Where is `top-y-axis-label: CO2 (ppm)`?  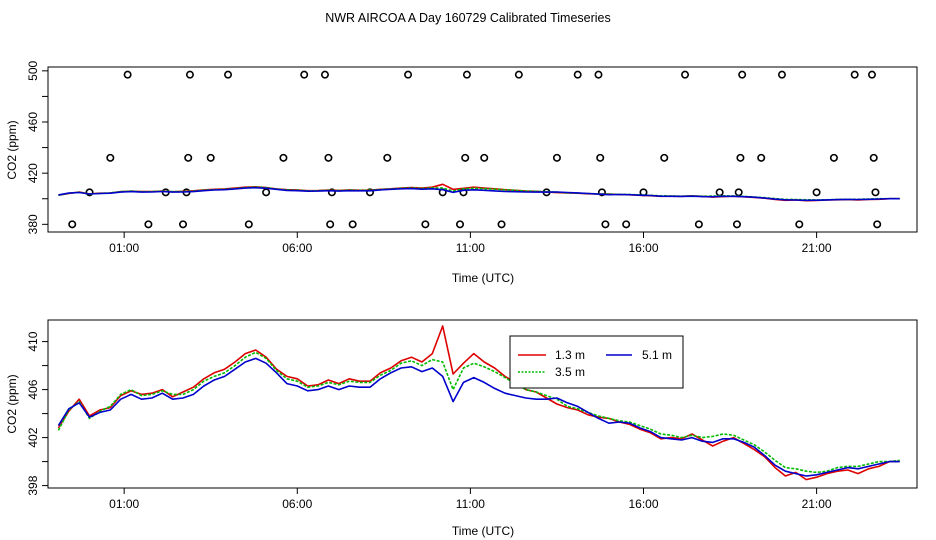 top-y-axis-label: CO2 (ppm) is located at coordinates (12, 149).